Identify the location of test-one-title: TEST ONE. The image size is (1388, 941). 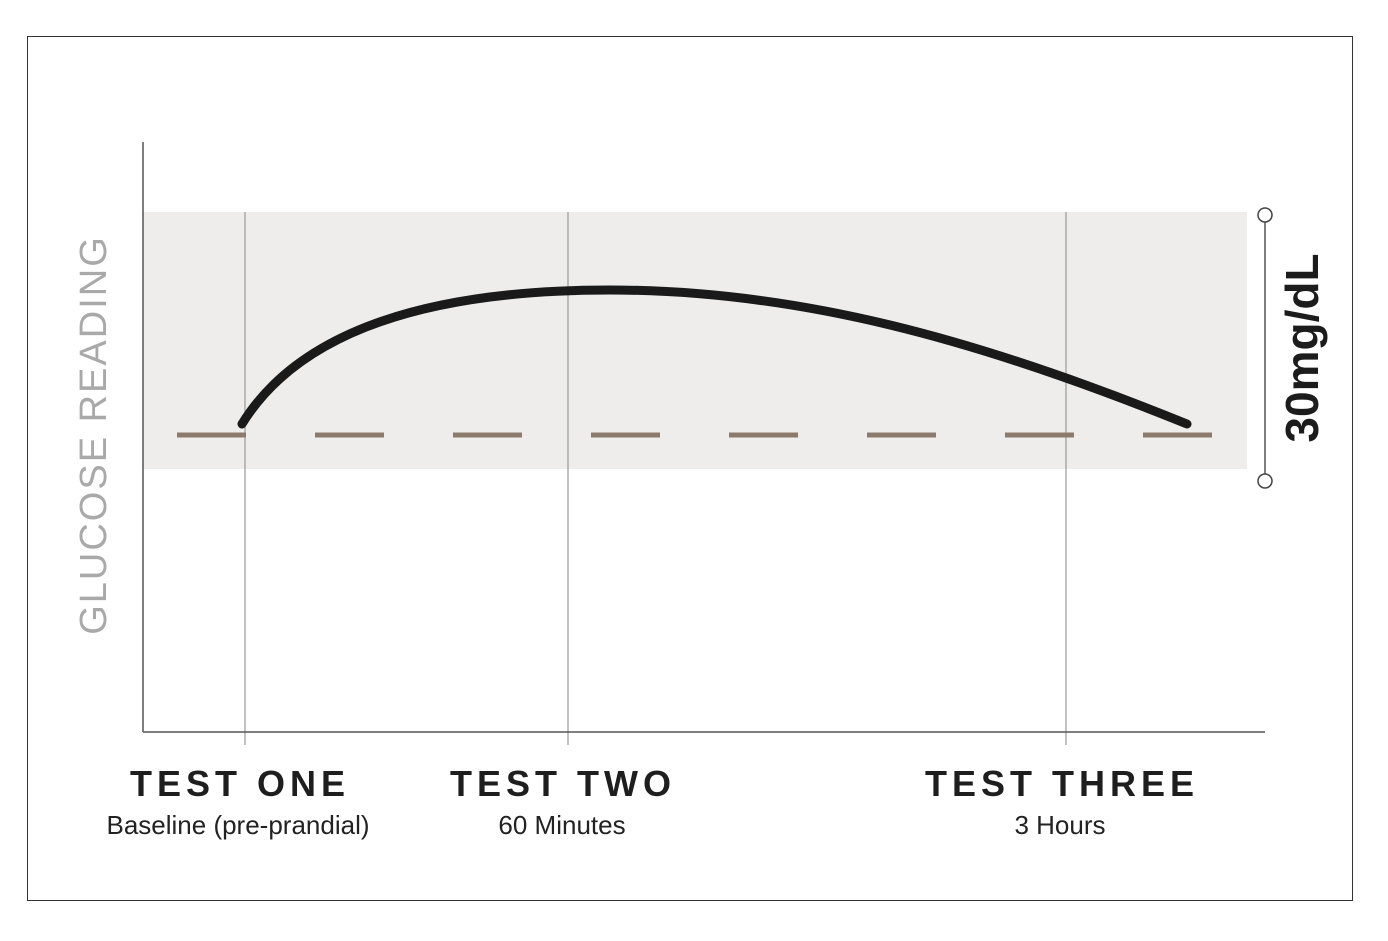
(240, 783).